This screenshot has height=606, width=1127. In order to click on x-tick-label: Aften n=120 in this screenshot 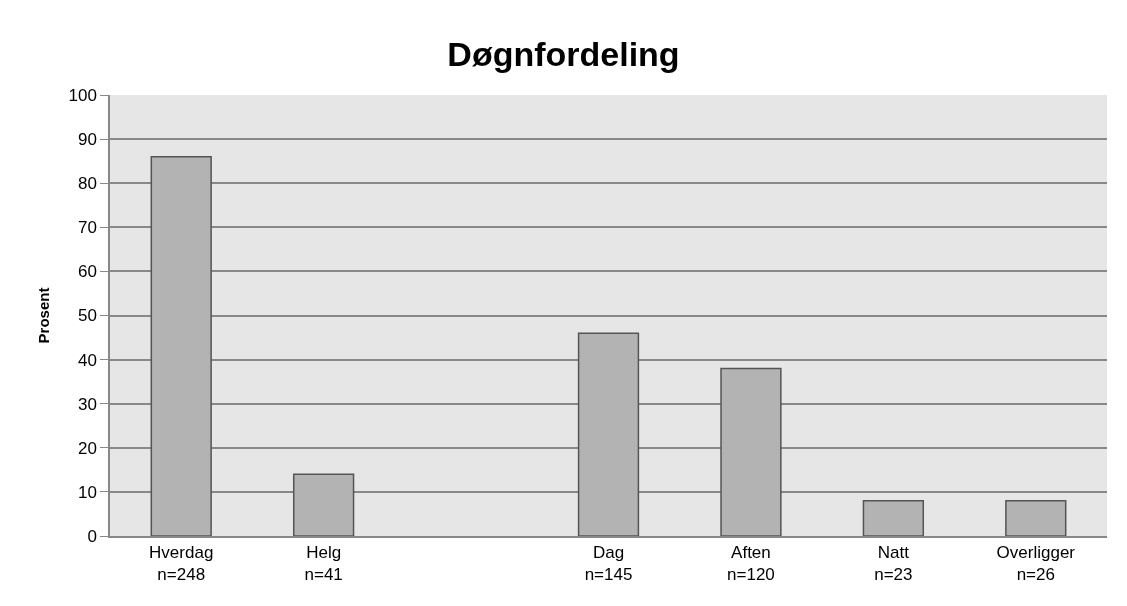, I will do `click(751, 564)`.